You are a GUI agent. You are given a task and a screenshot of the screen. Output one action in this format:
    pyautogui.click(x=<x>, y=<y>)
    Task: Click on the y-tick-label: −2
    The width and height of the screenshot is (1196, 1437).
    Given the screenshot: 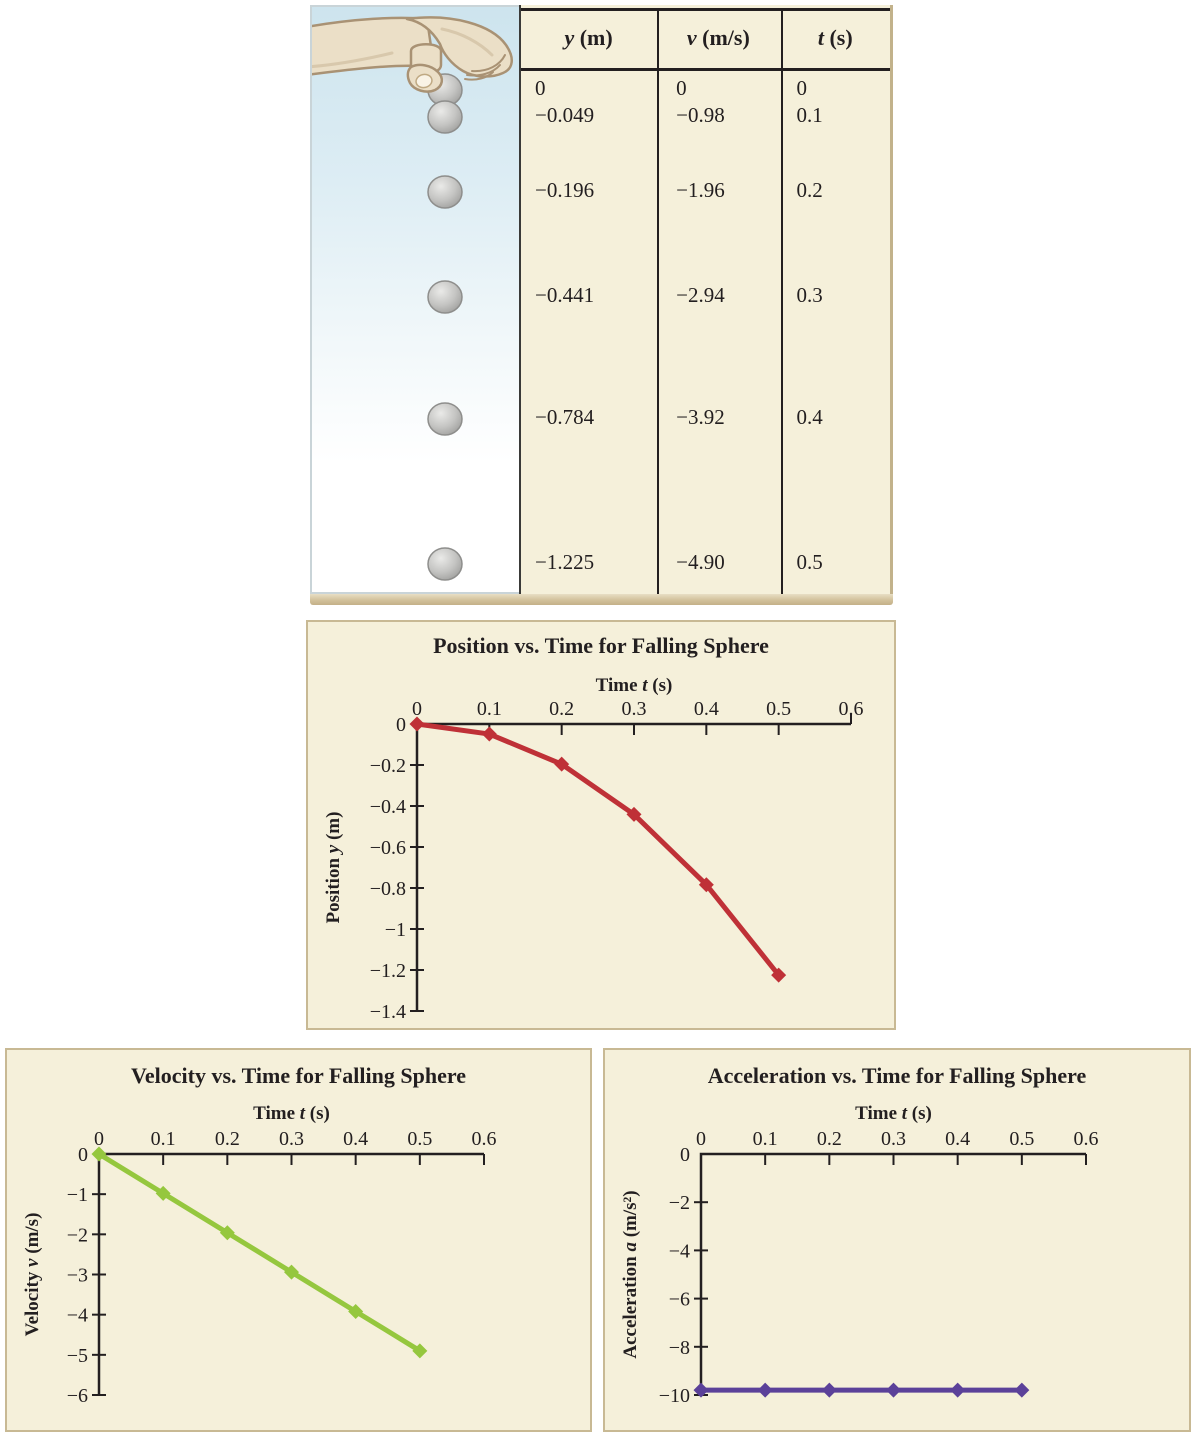 What is the action you would take?
    pyautogui.click(x=77, y=1235)
    